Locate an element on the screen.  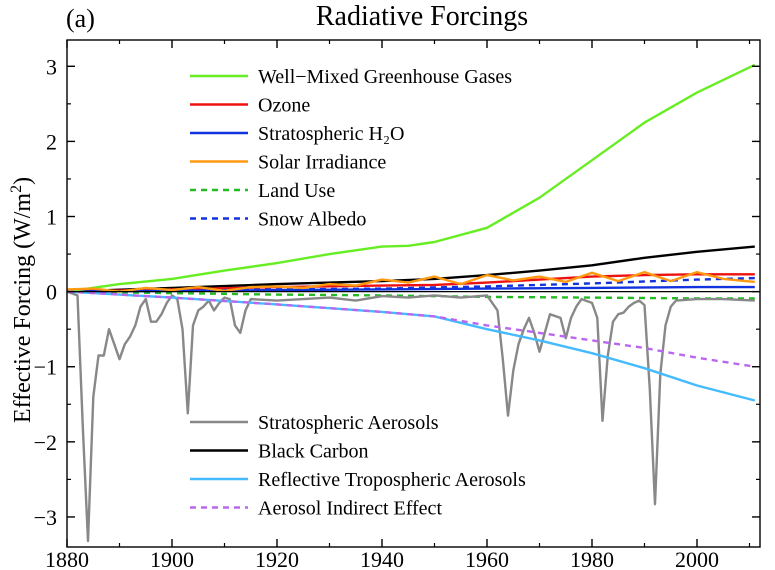
legend-label: Land Use is located at coordinates (296, 191).